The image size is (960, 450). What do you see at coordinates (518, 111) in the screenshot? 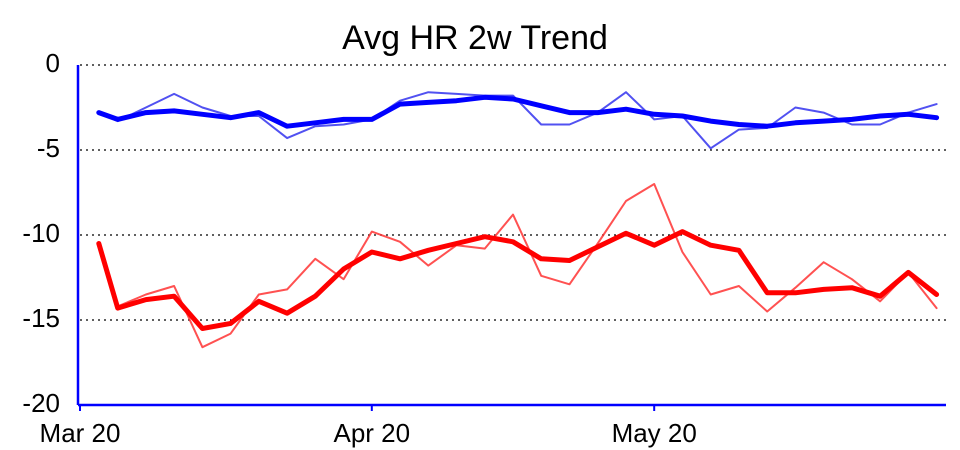
I see `line` at bounding box center [518, 111].